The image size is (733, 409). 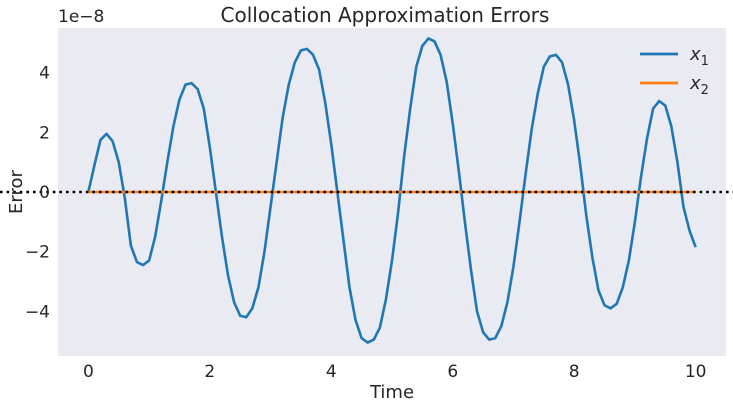 I want to click on y-scale-label: 1e−8, so click(x=81, y=17).